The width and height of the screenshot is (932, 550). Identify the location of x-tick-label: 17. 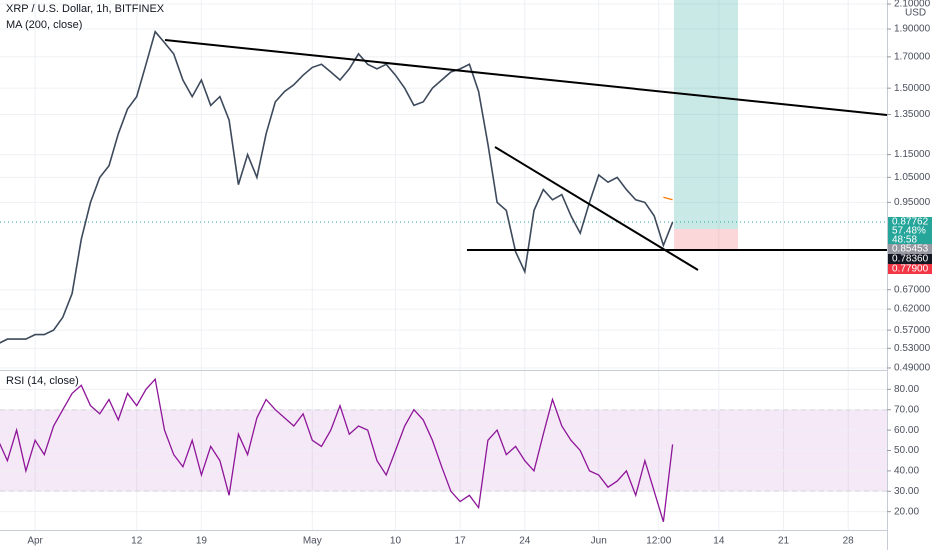
(461, 541).